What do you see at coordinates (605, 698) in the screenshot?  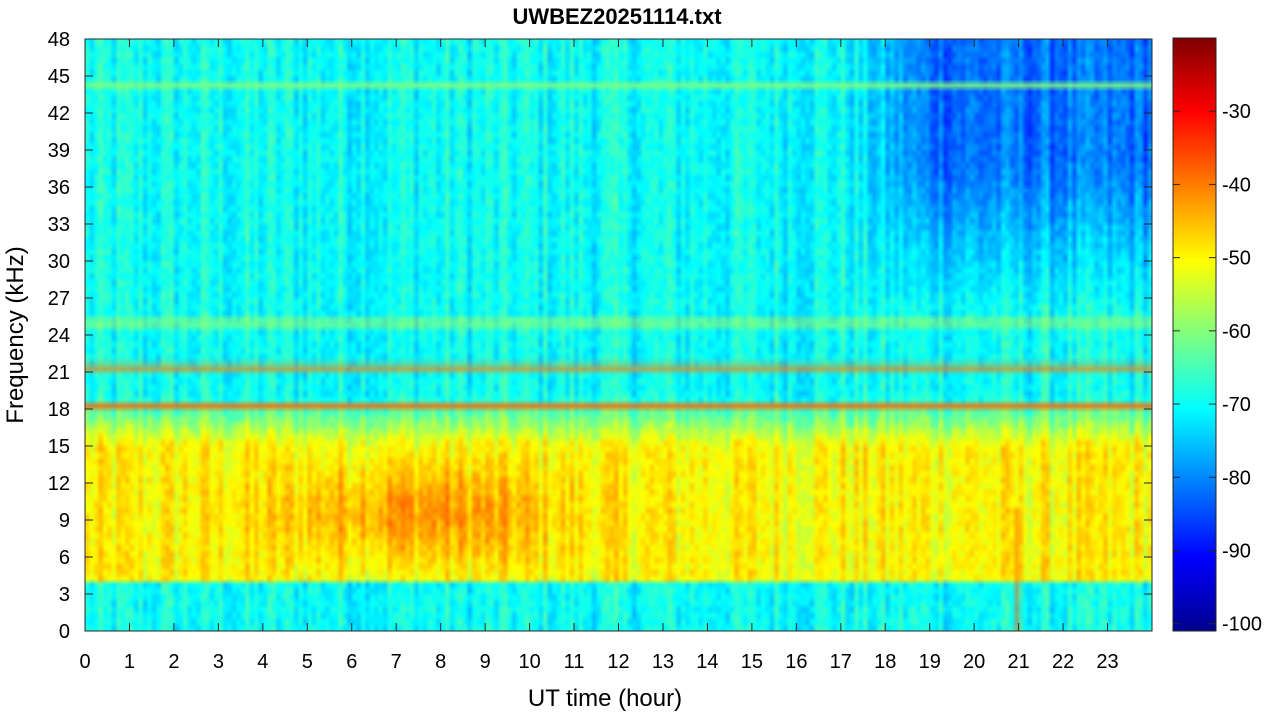 I see `x-axis-label: UT time (hour)` at bounding box center [605, 698].